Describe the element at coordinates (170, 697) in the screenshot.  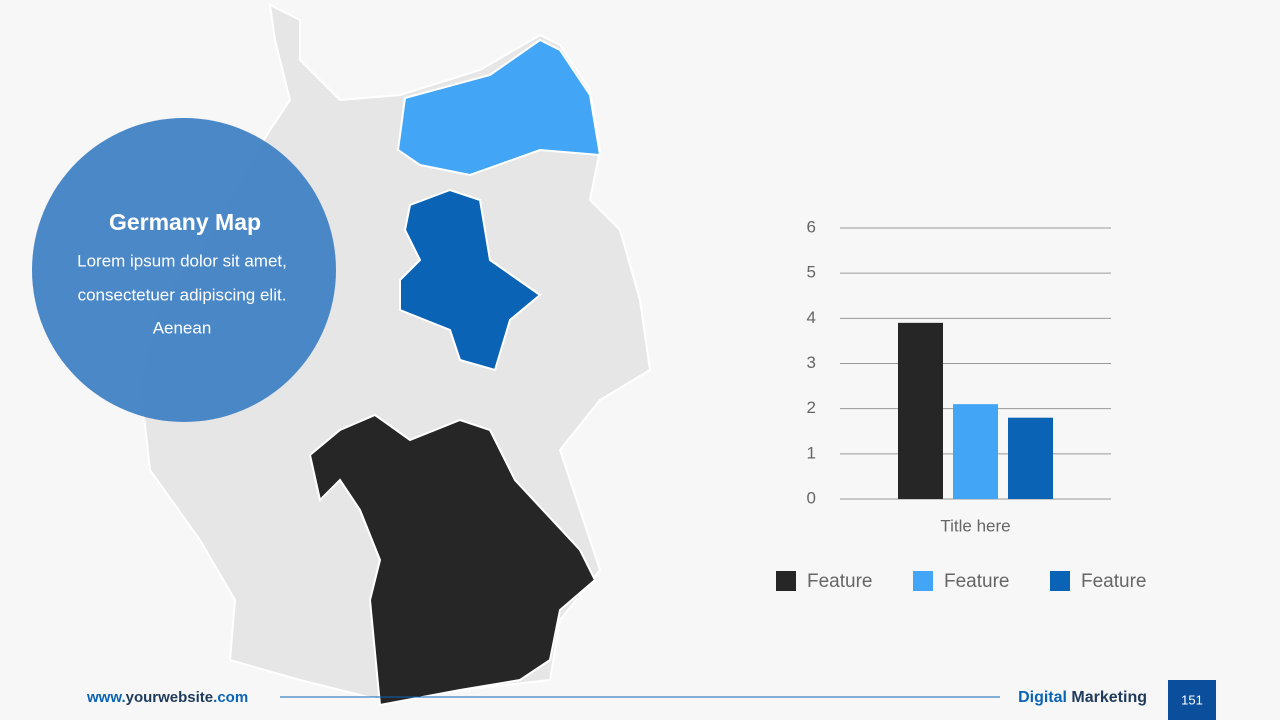
I see `website-part: yourwebsite` at that location.